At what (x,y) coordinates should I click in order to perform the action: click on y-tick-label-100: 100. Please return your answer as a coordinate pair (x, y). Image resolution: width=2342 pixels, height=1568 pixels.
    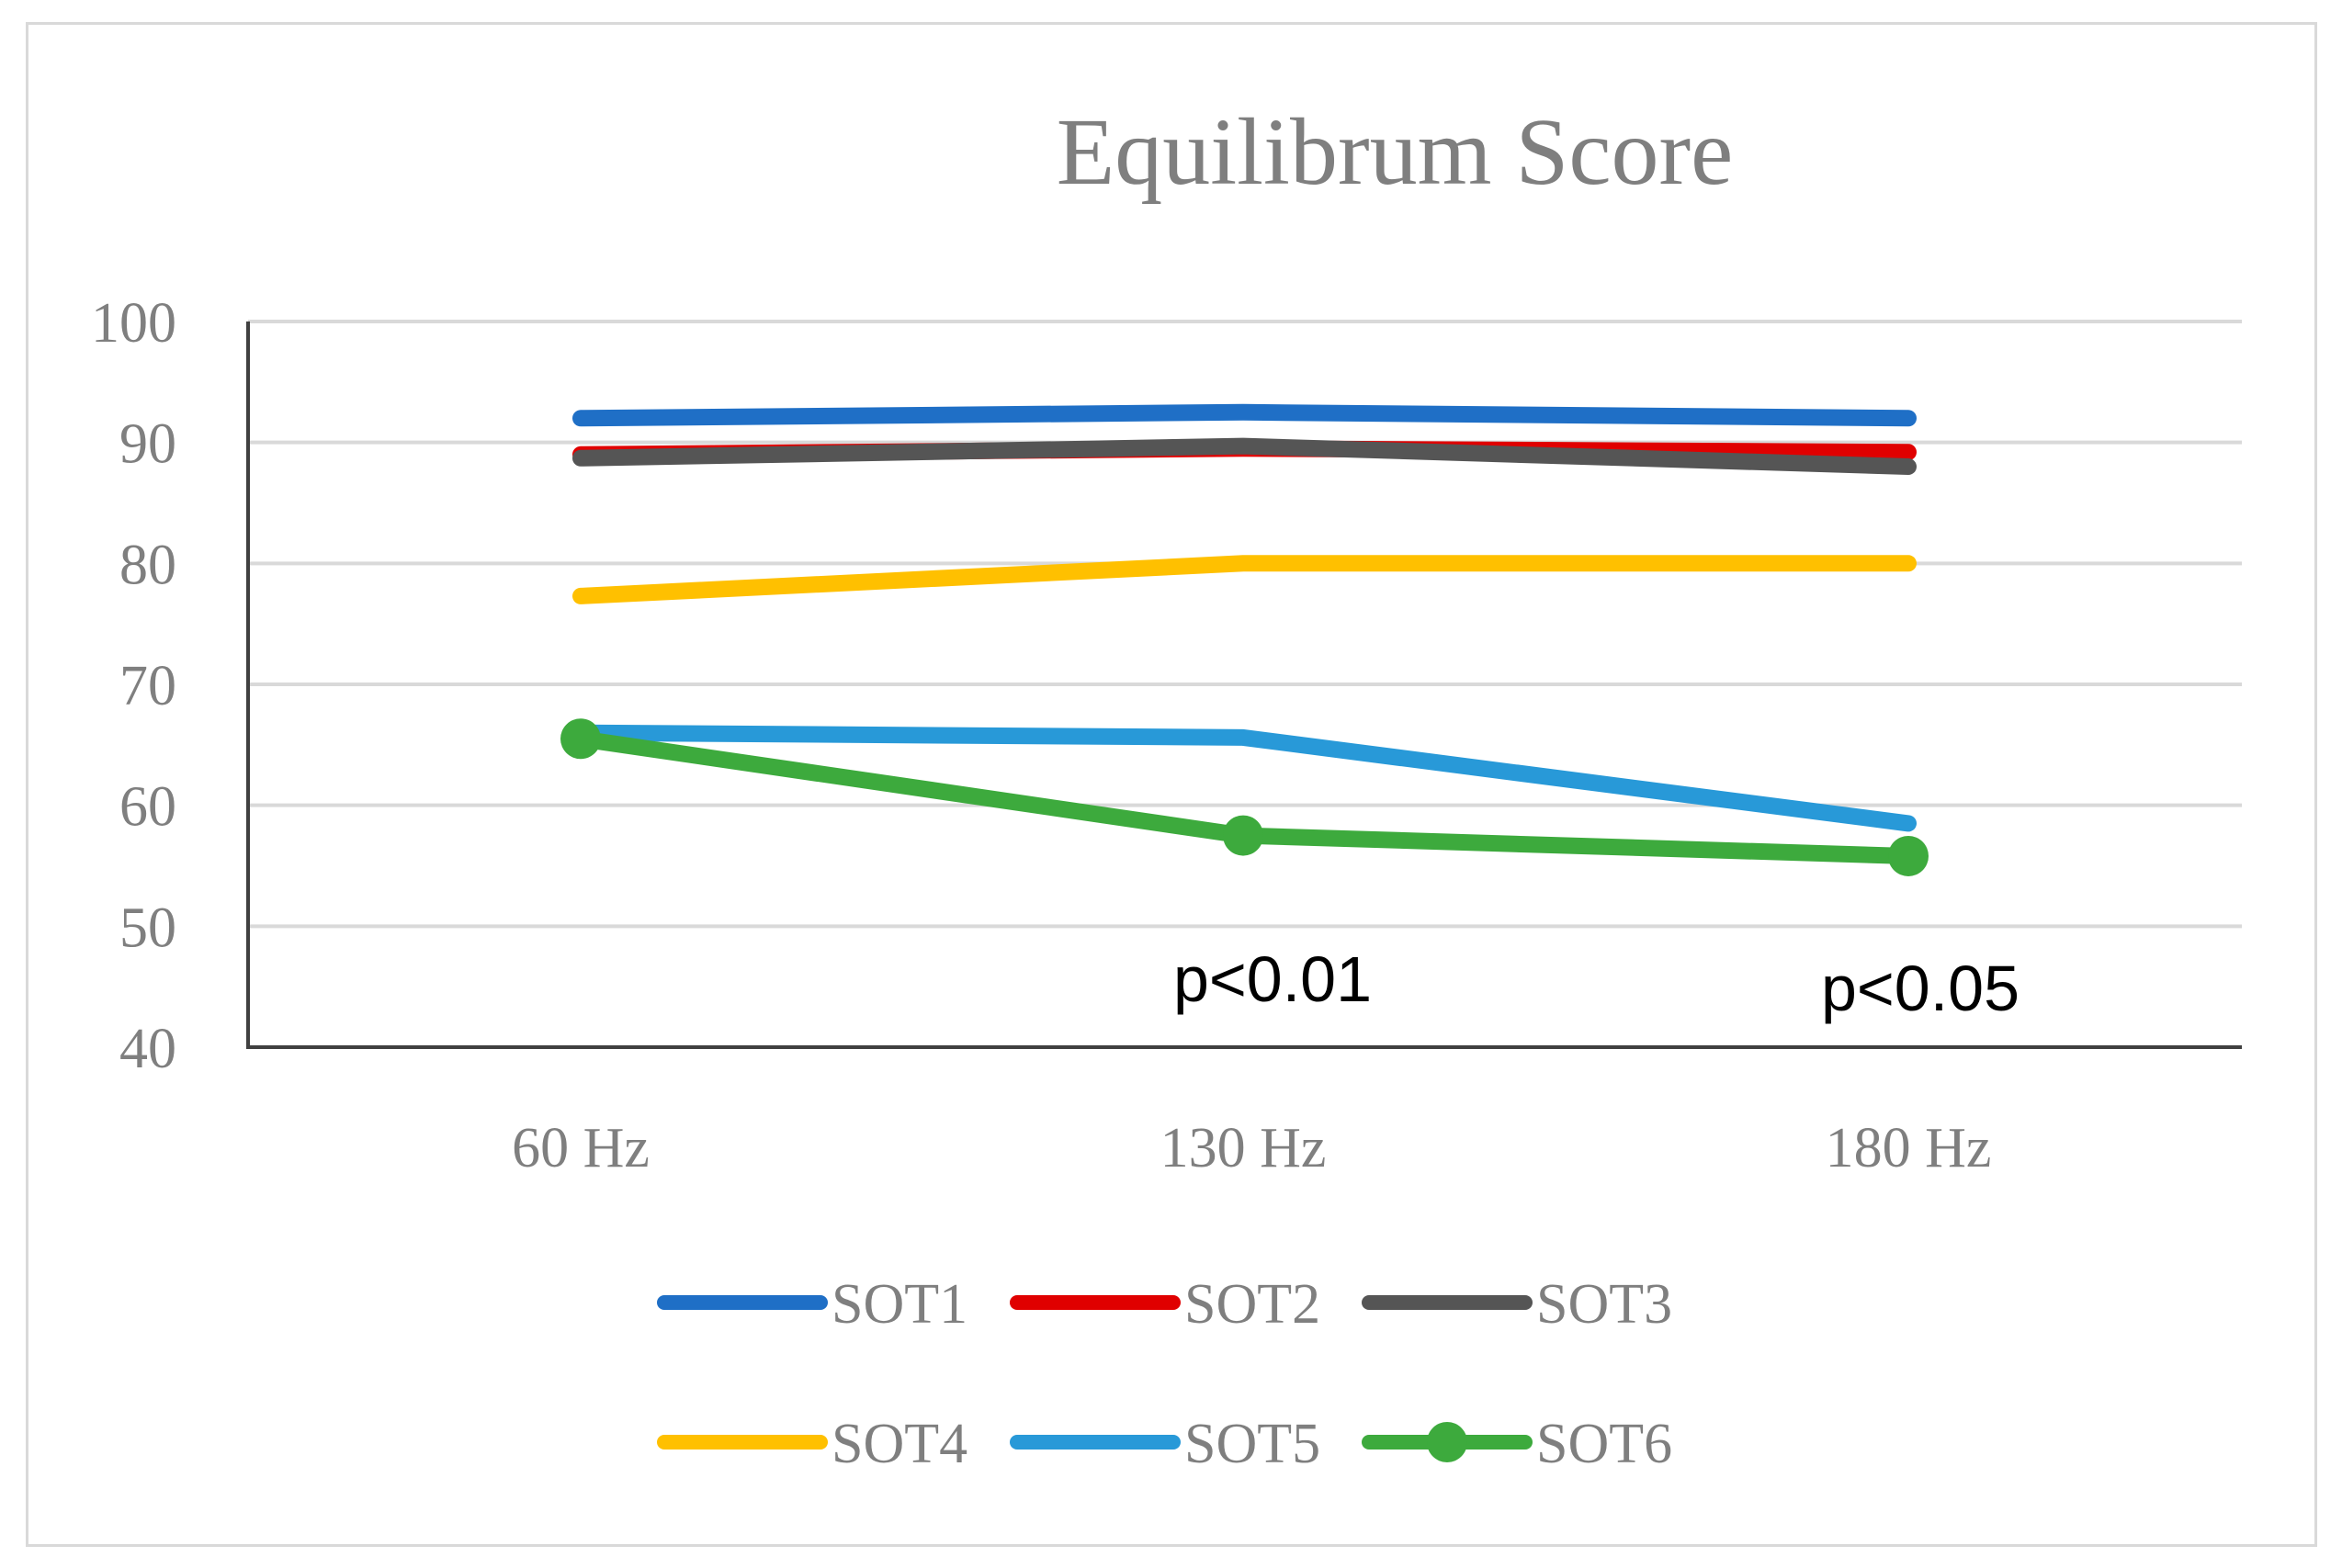
    Looking at the image, I should click on (133, 323).